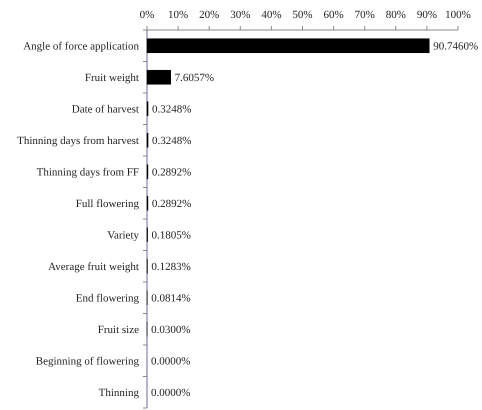  Describe the element at coordinates (147, 15) in the screenshot. I see `x-tick-label: 0%` at that location.